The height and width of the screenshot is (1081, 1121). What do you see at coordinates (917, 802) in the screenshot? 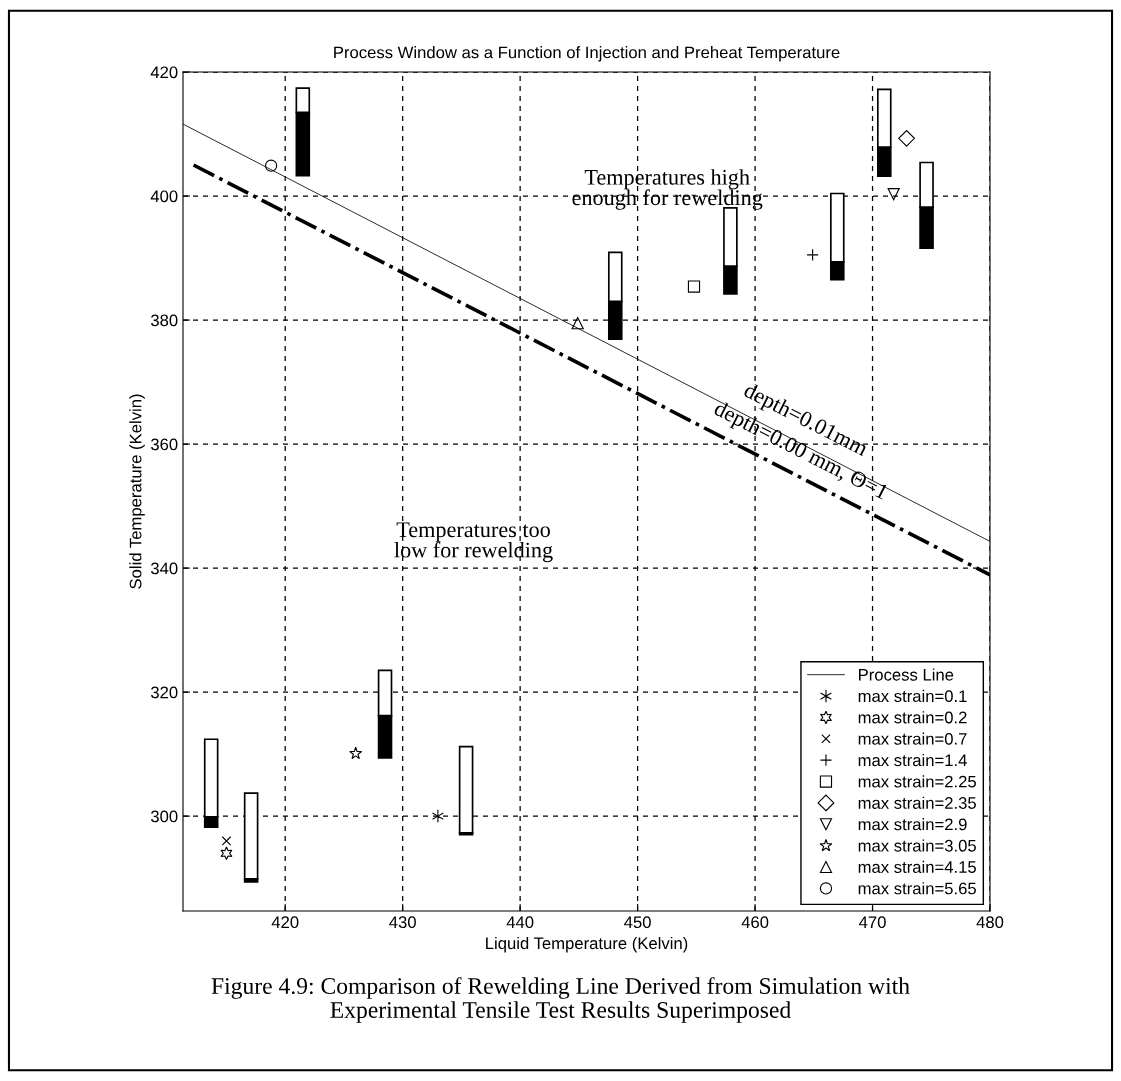
I see `legend-label: max strain=2.35` at bounding box center [917, 802].